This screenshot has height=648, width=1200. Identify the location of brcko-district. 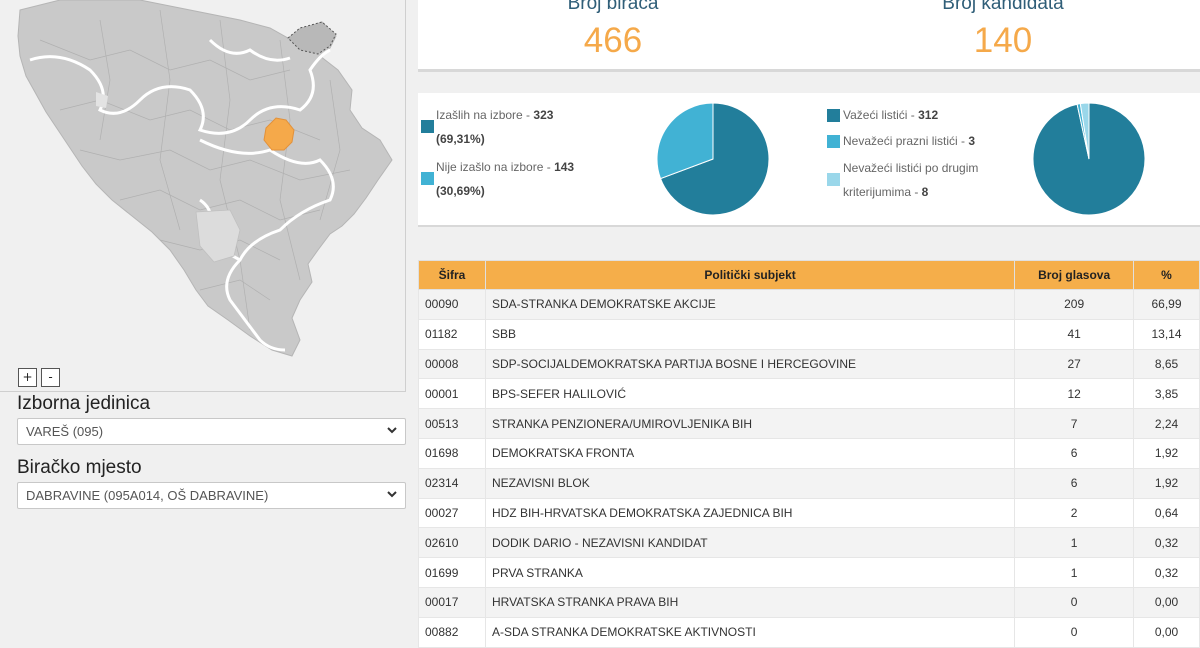
(312, 38).